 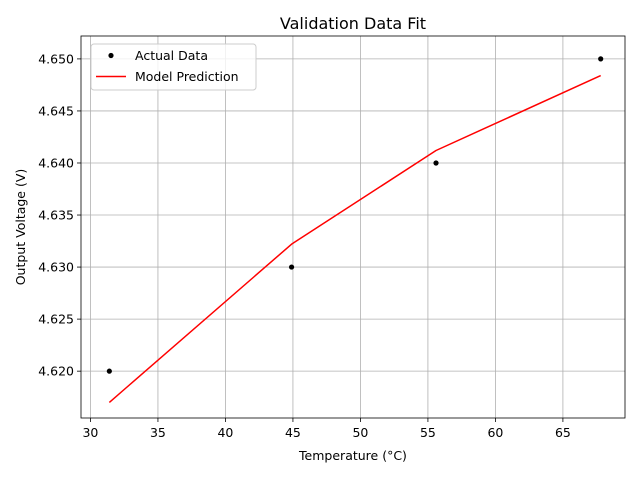 I want to click on chart-title: Validation Data Fit, so click(x=353, y=23).